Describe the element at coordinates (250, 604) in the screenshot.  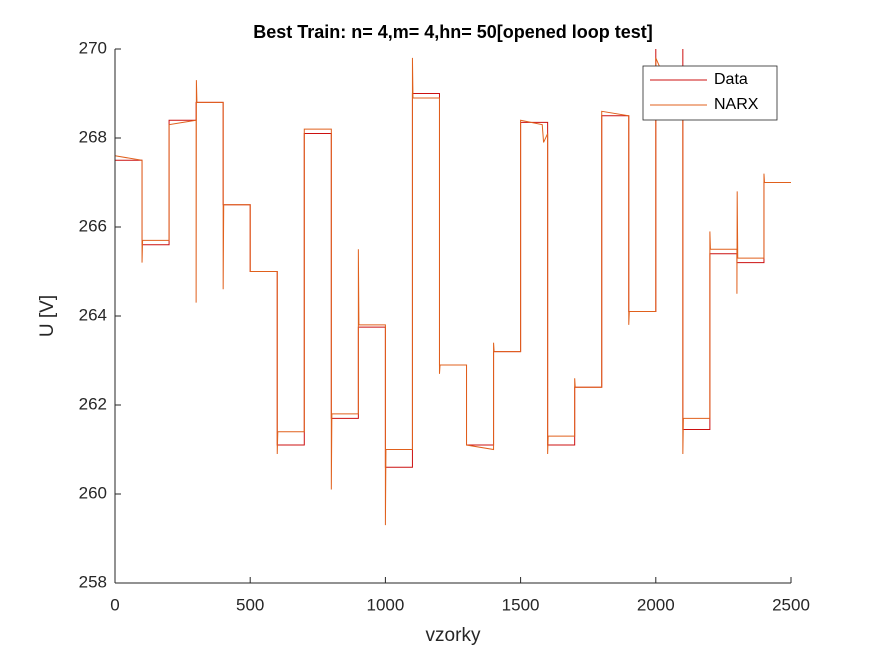
I see `x-tick-label: 500` at that location.